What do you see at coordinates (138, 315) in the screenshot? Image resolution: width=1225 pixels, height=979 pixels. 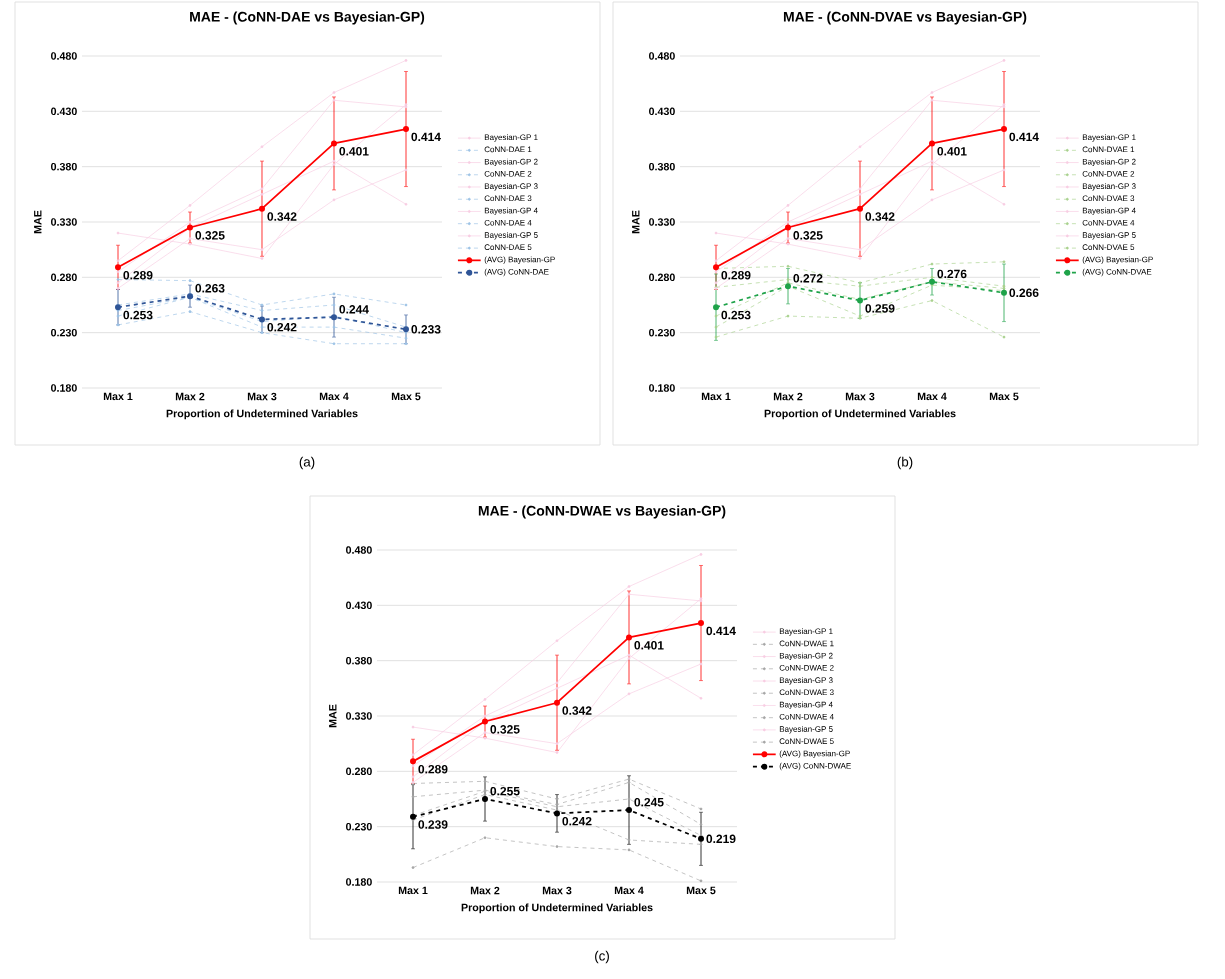 I see `data-label: 0.253` at bounding box center [138, 315].